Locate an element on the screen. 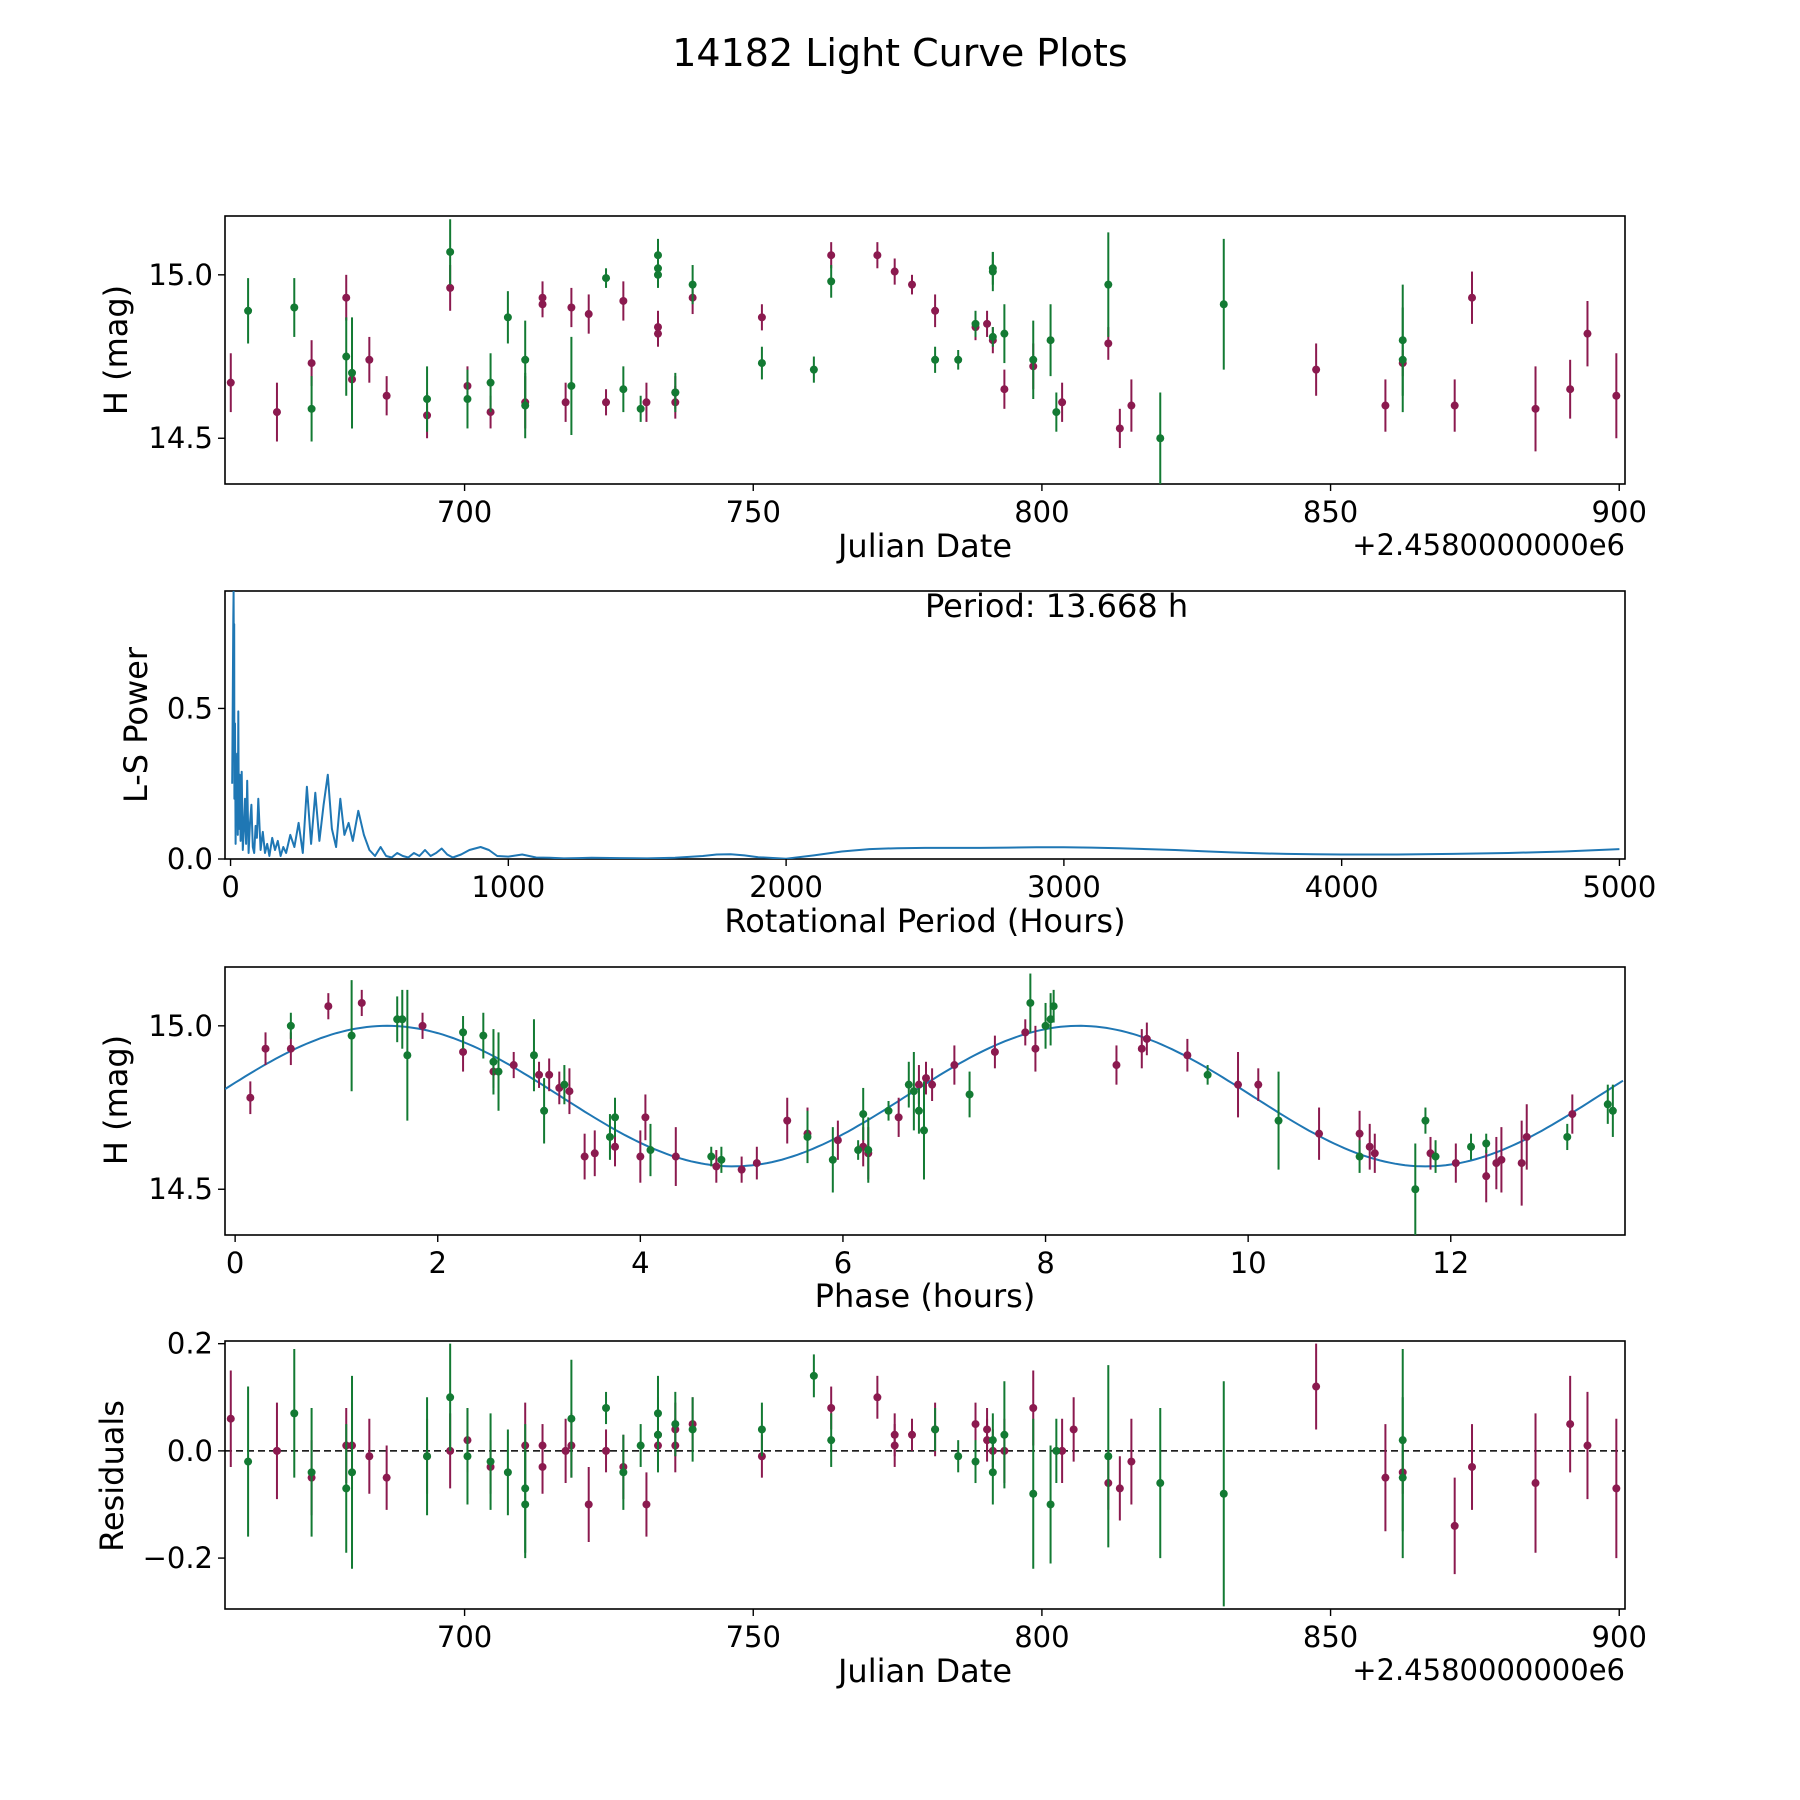 This screenshot has height=1800, width=1800. residuals-plot-area is located at coordinates (925, 1475).